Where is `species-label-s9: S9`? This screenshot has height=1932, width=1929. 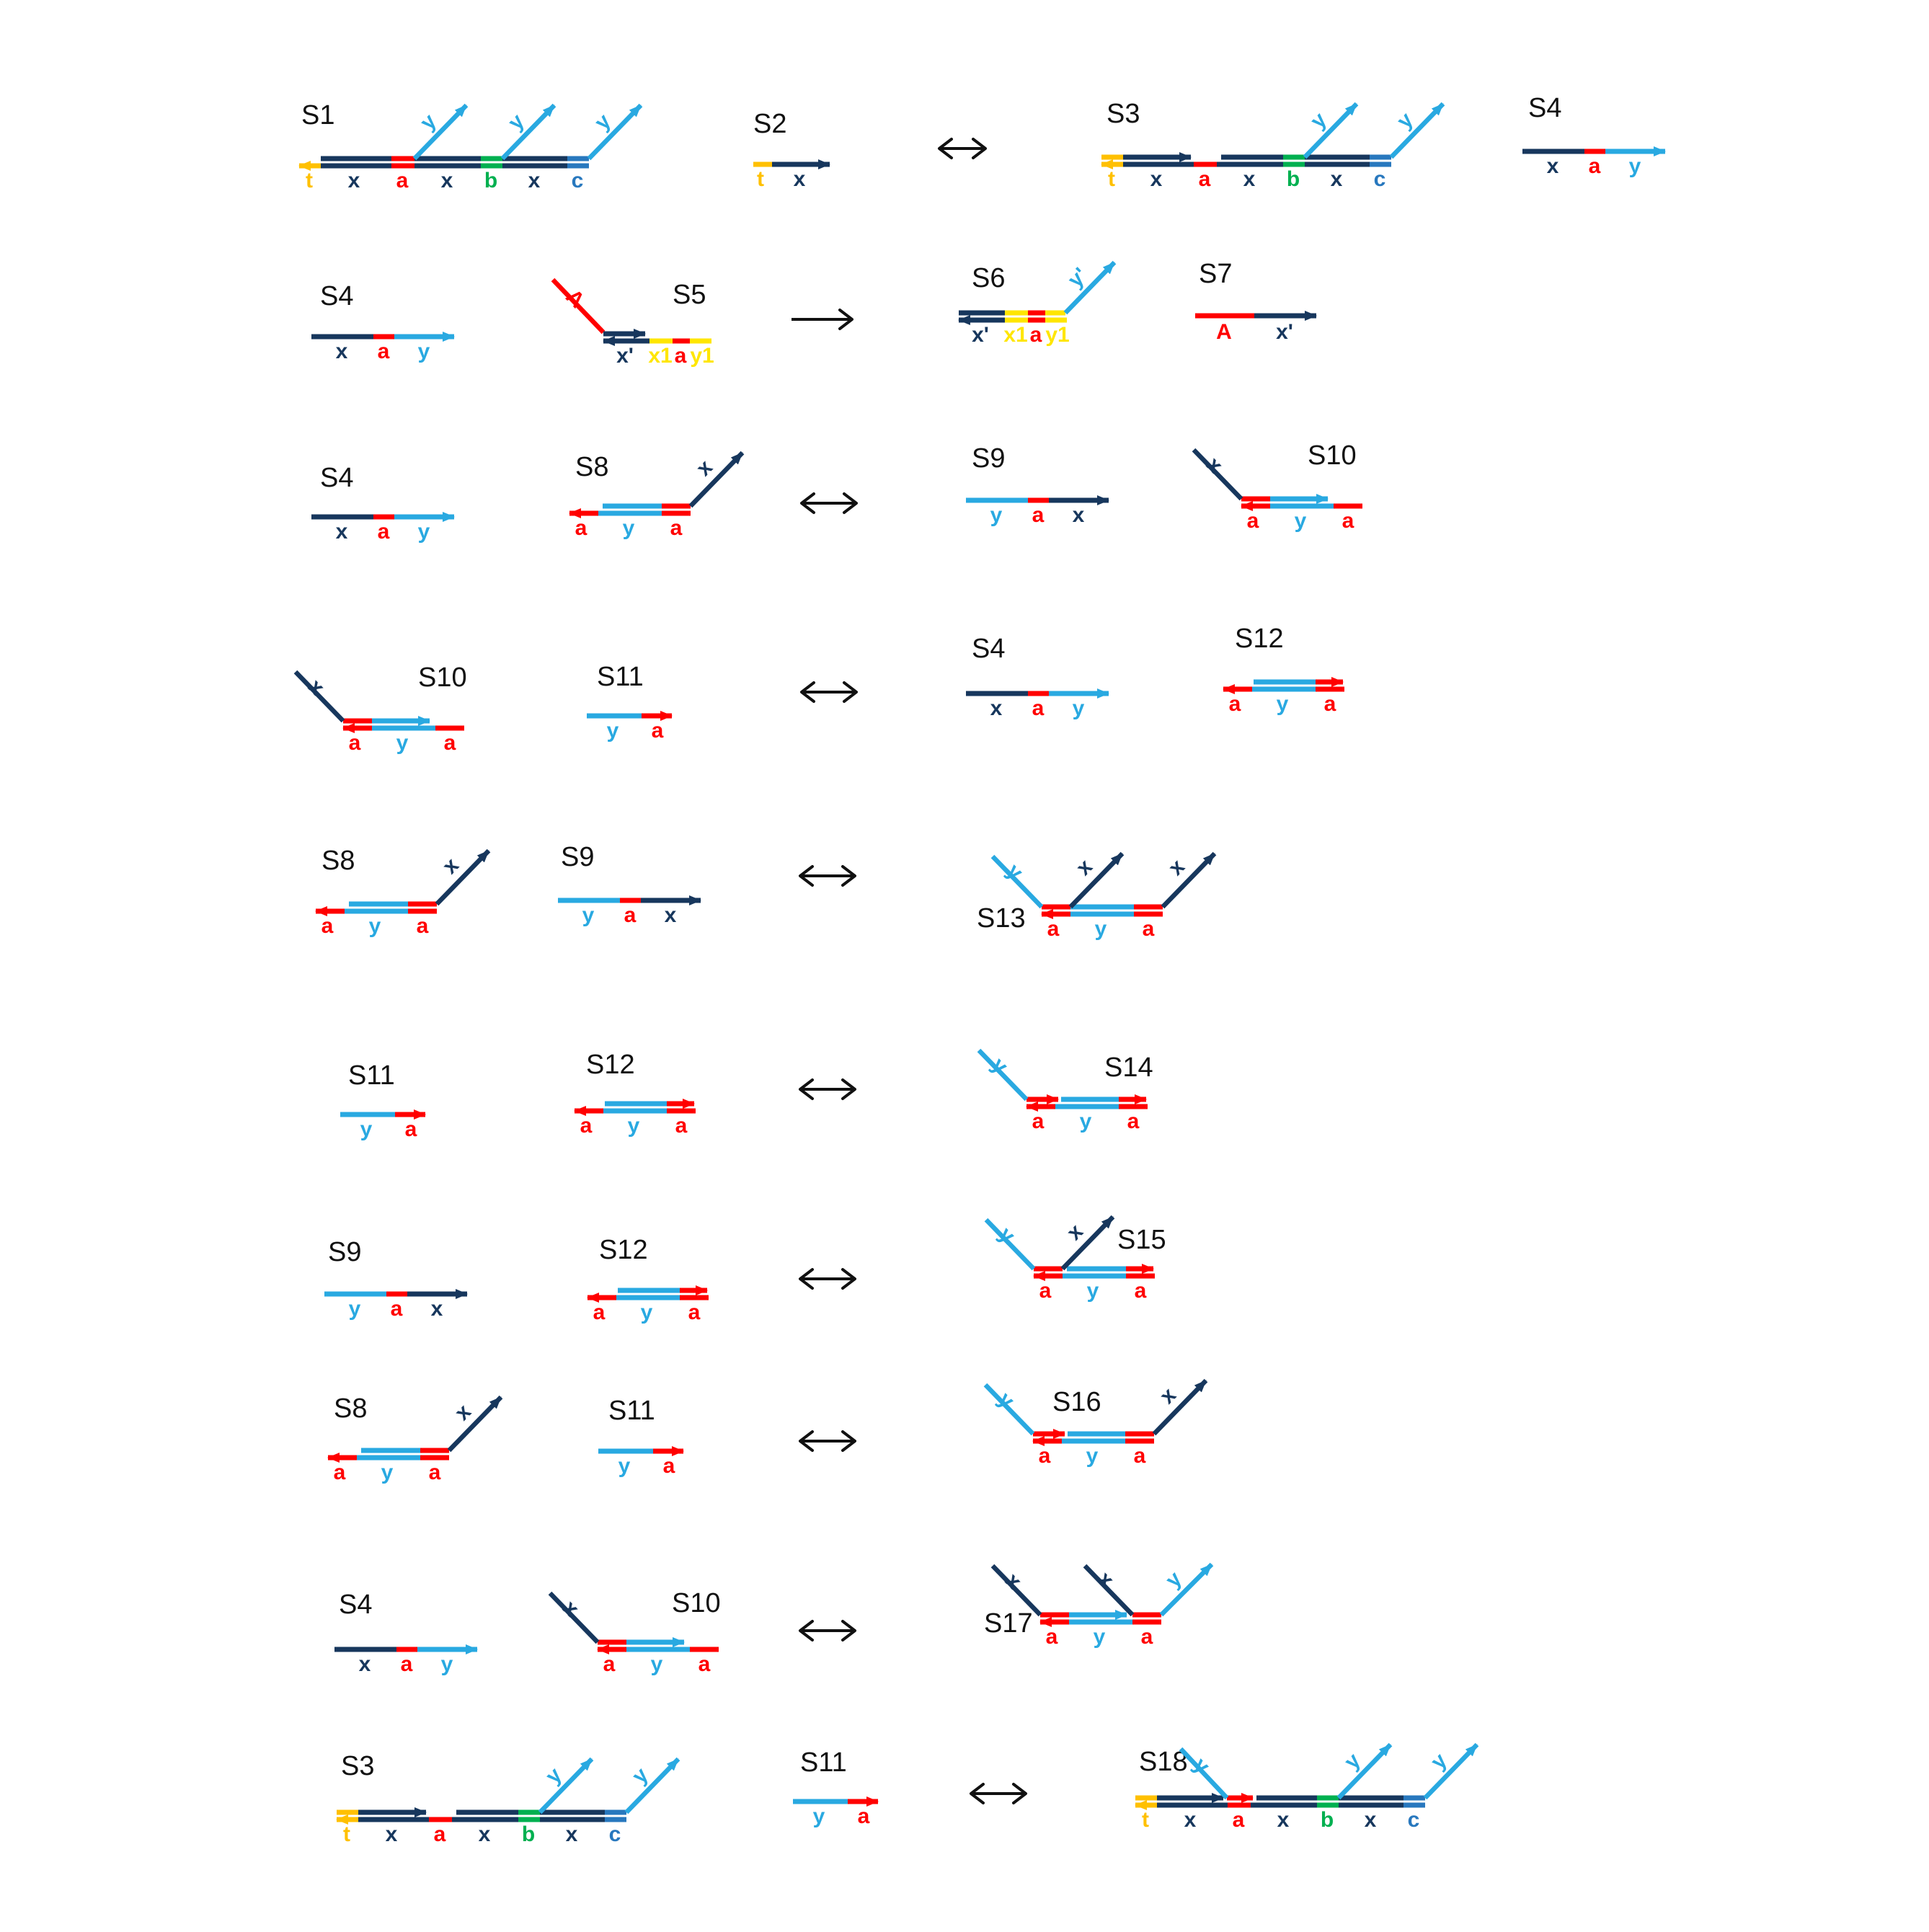 species-label-s9: S9 is located at coordinates (988, 458).